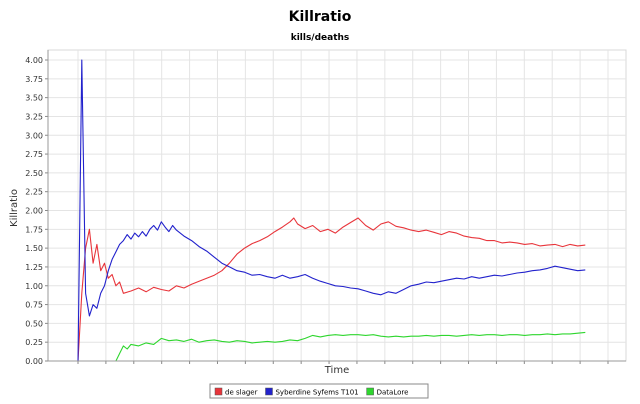 This screenshot has width=640, height=404. I want to click on legend: de slager Syberdine Syfems T101 DataLore, so click(319, 391).